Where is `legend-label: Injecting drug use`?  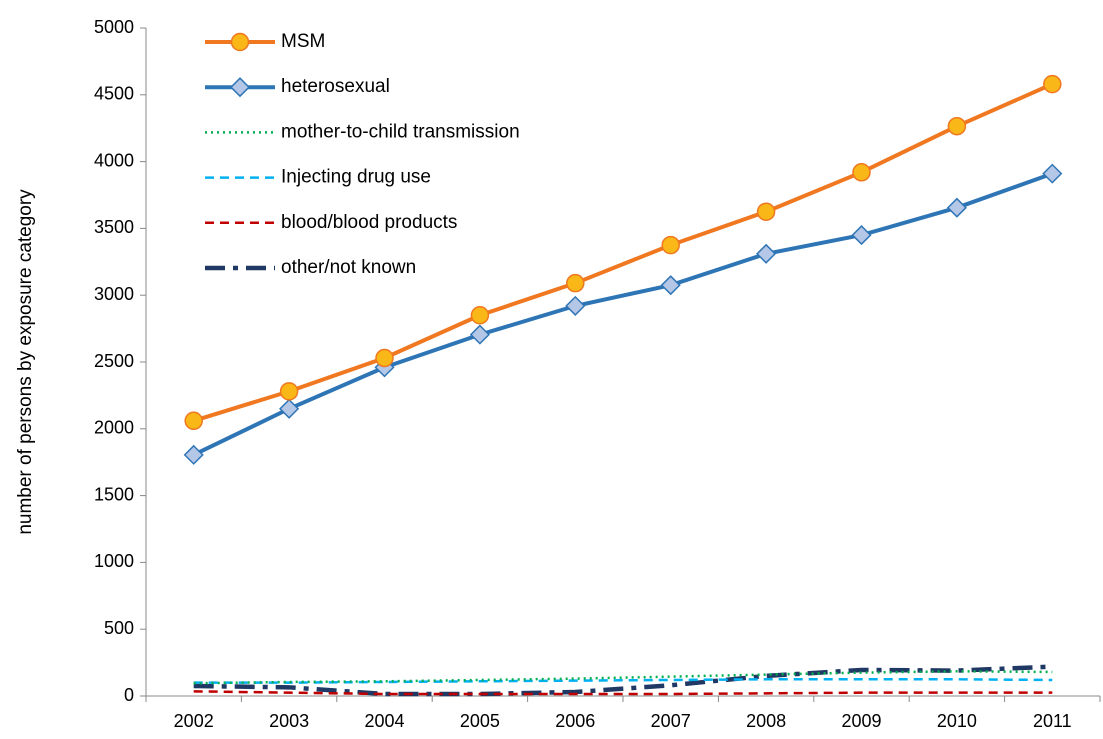 legend-label: Injecting drug use is located at coordinates (356, 177).